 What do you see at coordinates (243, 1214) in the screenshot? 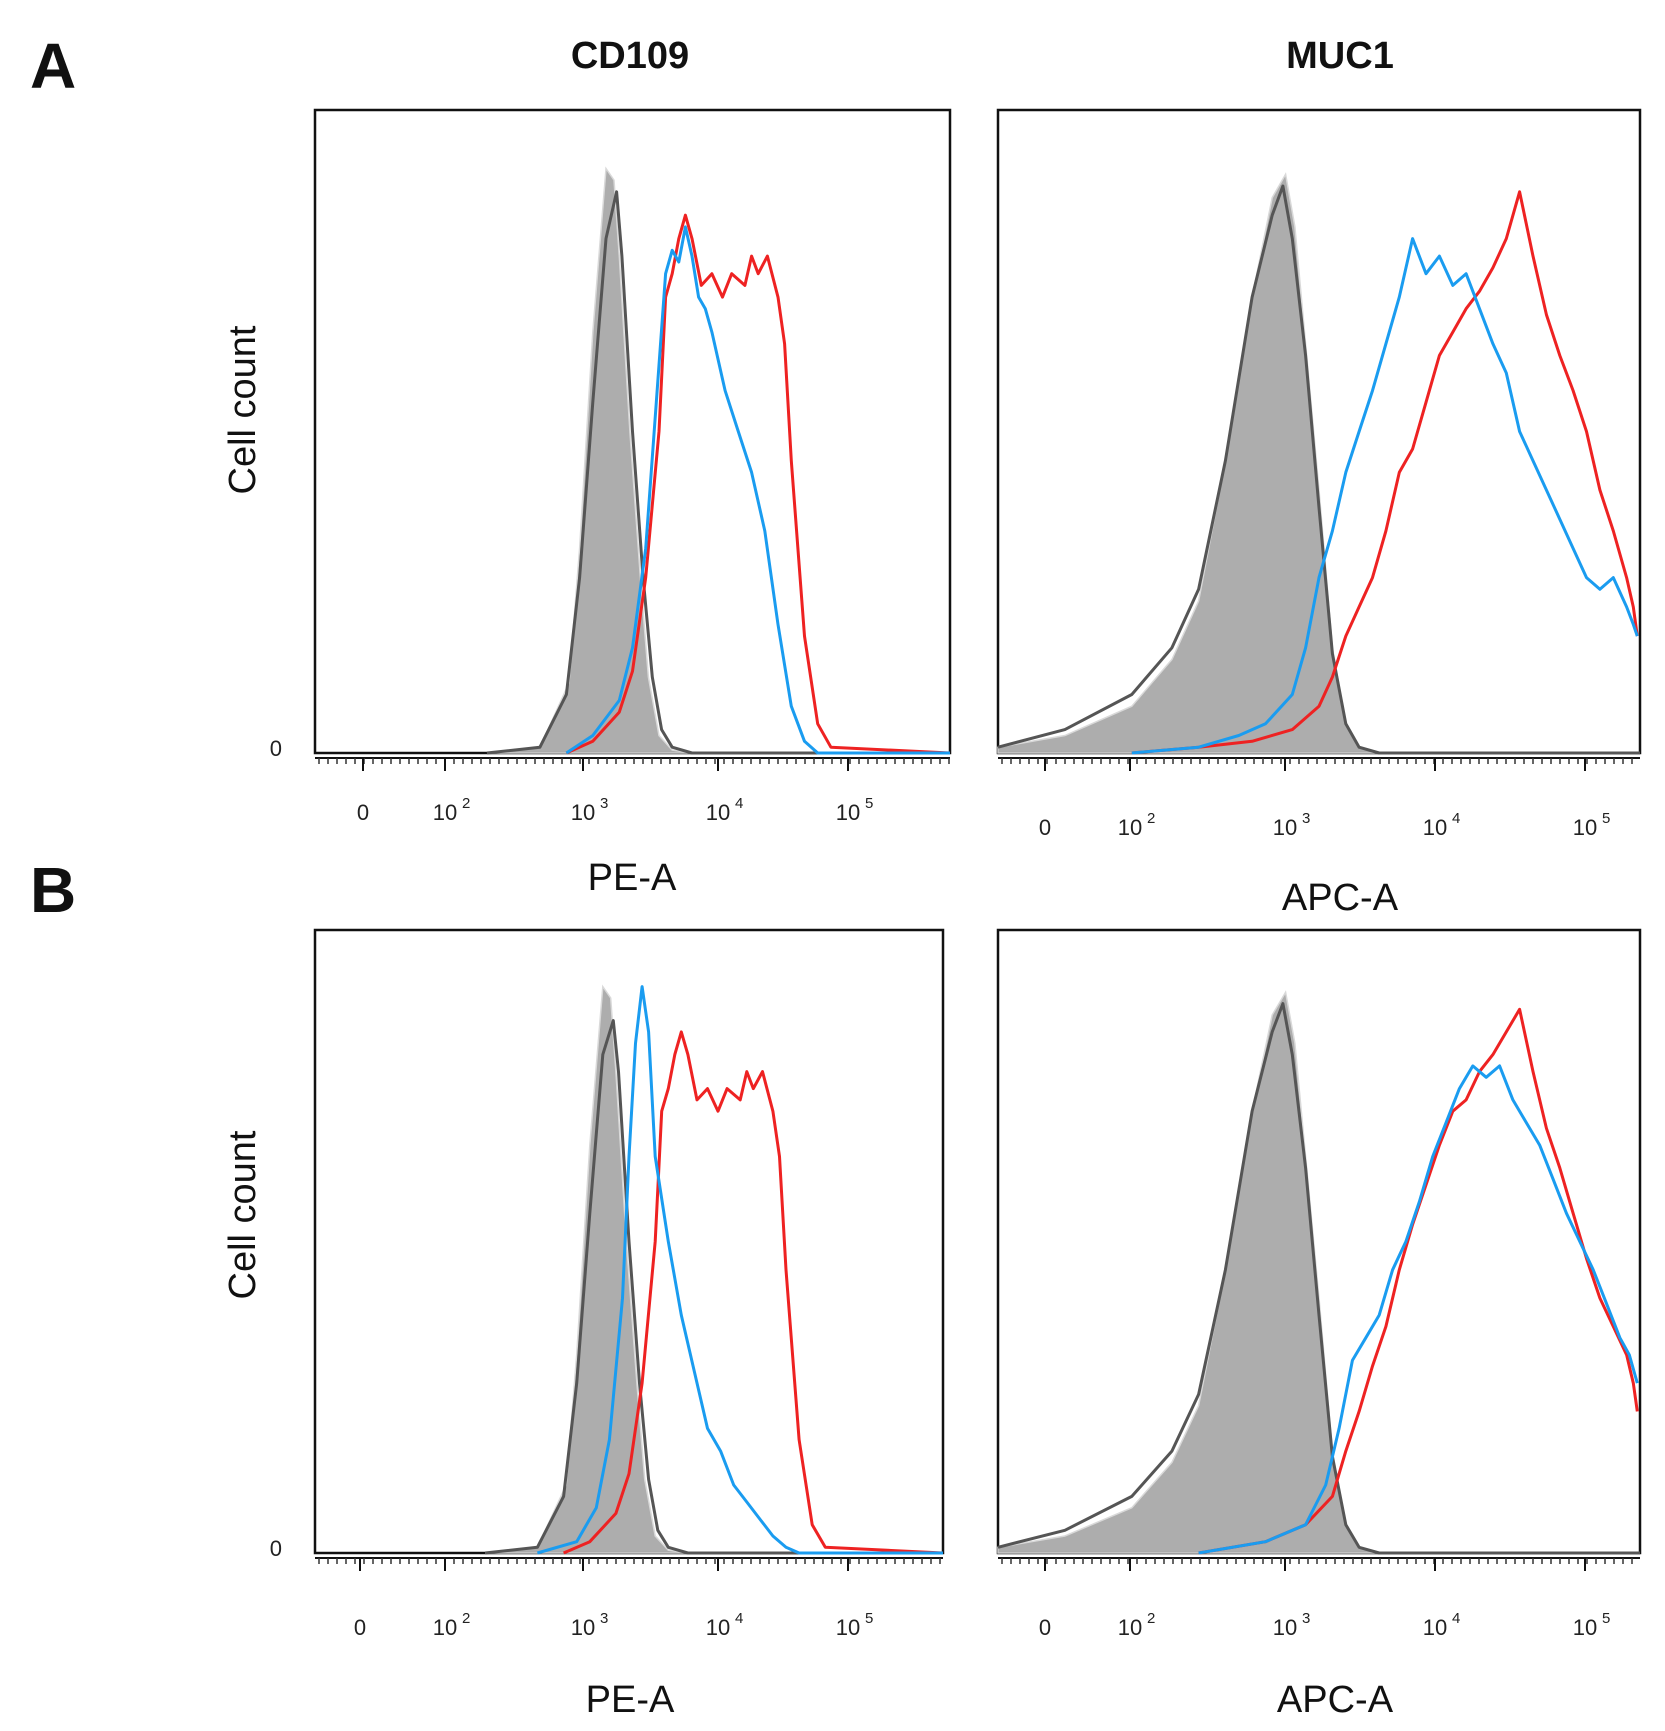
I see `y-axis-label-row-b: Cell count` at bounding box center [243, 1214].